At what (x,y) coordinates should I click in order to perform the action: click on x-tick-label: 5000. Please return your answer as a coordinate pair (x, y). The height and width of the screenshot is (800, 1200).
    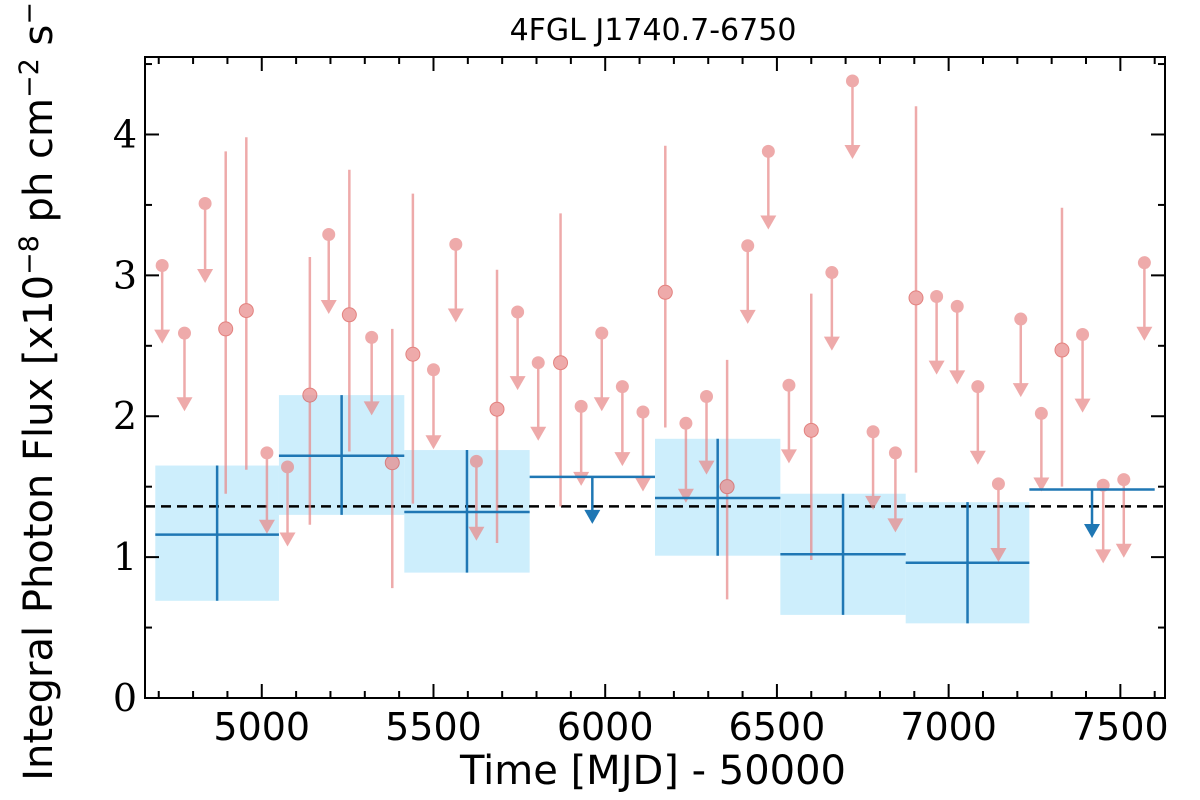
    Looking at the image, I should click on (261, 727).